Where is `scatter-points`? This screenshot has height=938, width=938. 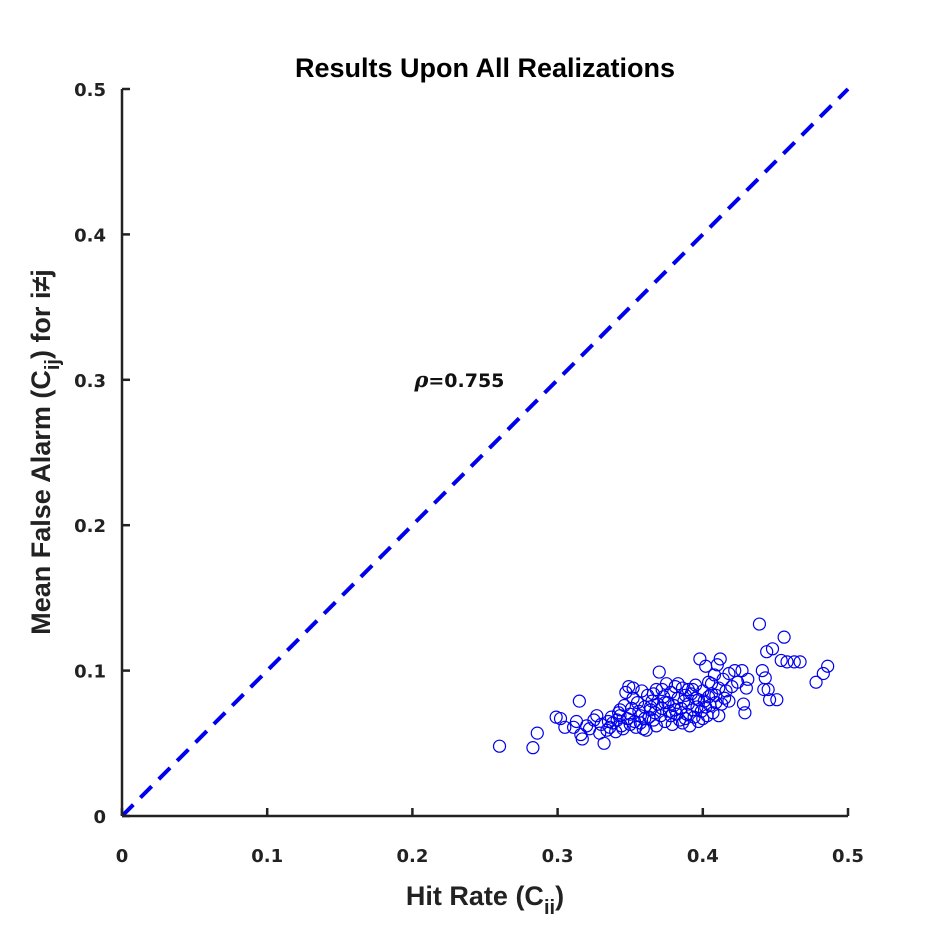 scatter-points is located at coordinates (663, 686).